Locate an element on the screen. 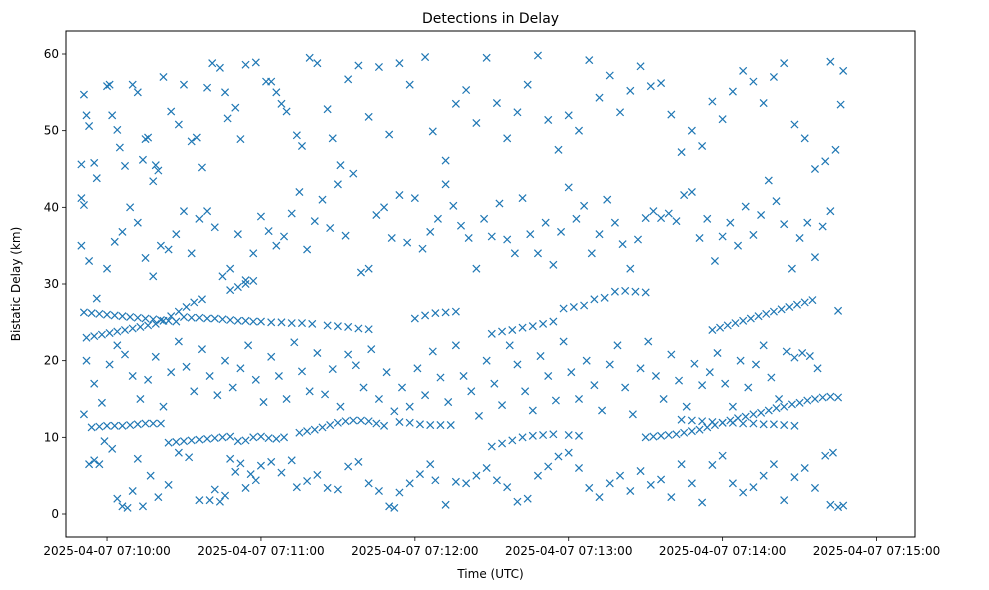 The height and width of the screenshot is (590, 989). x-tick-label: 2025-04-07 07:12:00 is located at coordinates (414, 551).